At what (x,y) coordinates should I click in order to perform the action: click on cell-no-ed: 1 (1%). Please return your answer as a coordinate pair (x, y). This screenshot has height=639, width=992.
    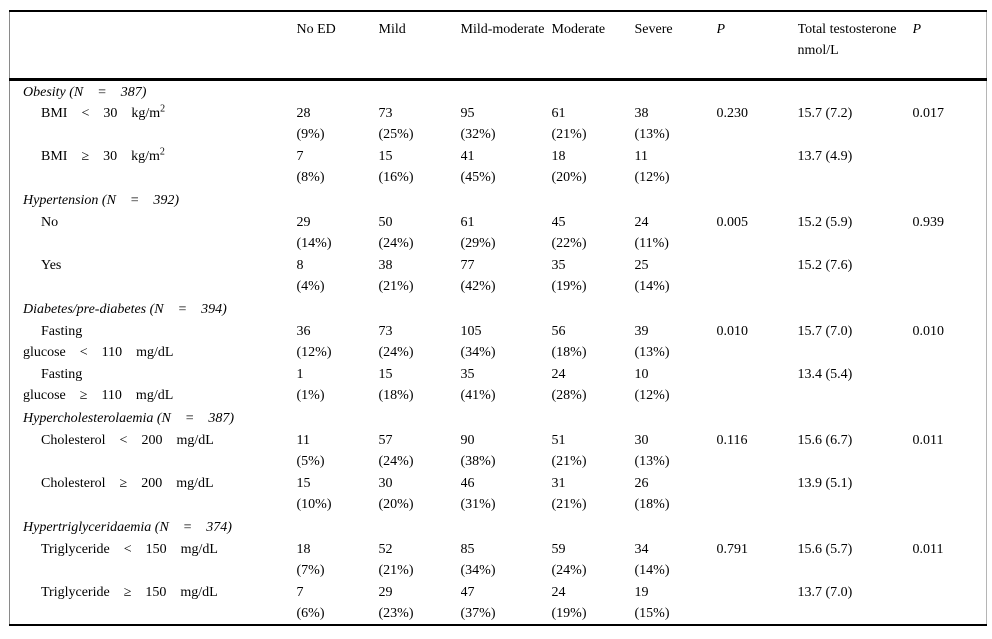
    Looking at the image, I should click on (310, 384).